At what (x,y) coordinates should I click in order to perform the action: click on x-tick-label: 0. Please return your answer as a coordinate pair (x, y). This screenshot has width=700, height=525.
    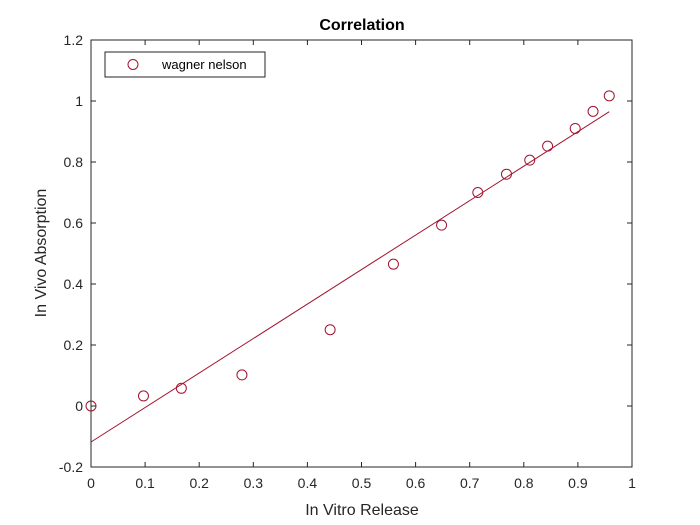
    Looking at the image, I should click on (91, 483).